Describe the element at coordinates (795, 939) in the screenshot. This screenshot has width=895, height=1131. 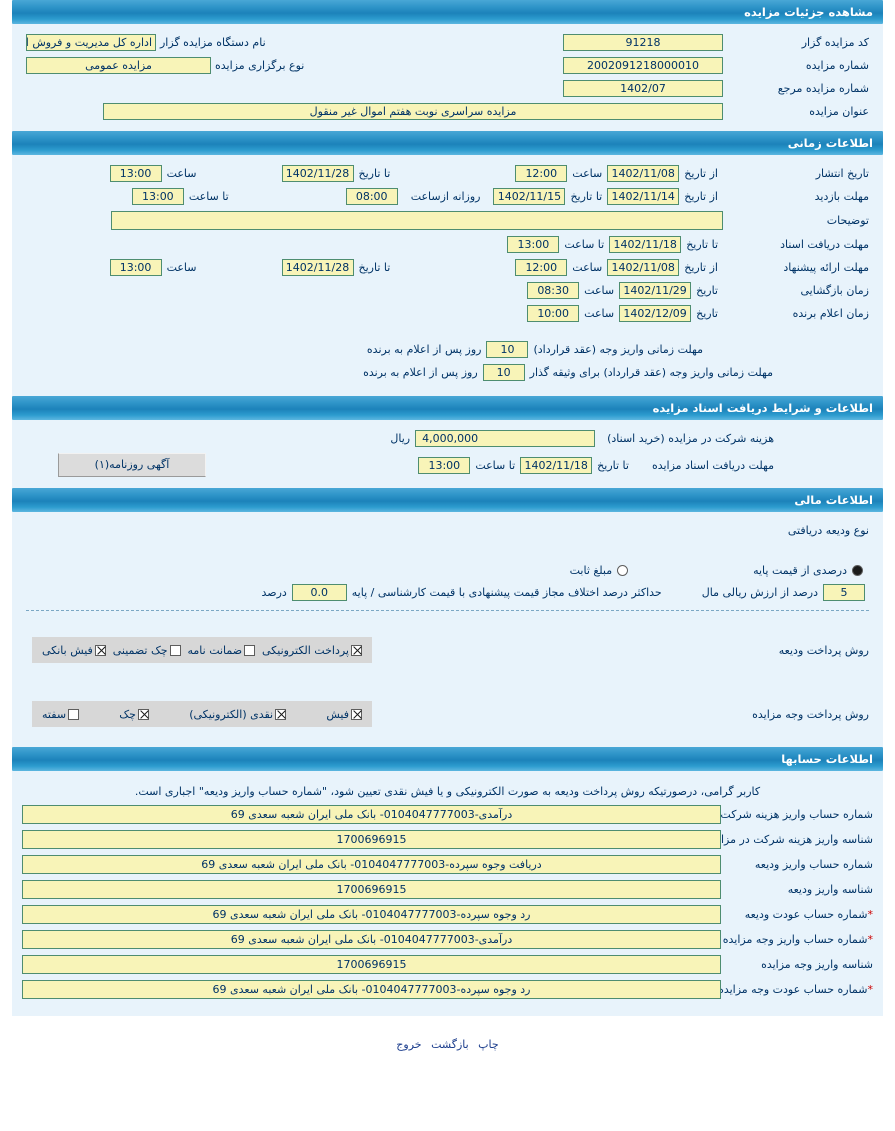
I see `label-text-account-auction-payment: شماره حساب واریز وجه مزایده` at that location.